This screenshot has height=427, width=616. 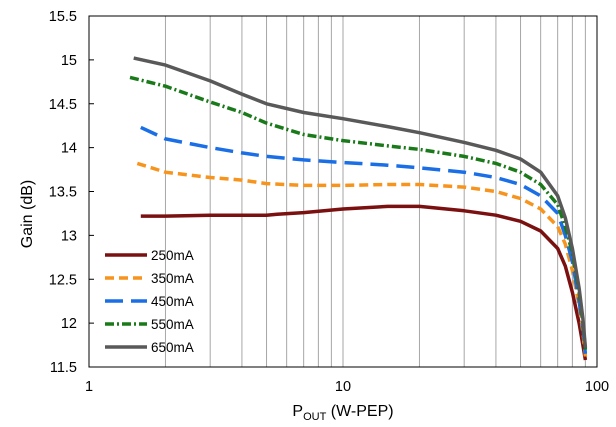 What do you see at coordinates (27, 214) in the screenshot?
I see `y-axis-label: Gain (dB)` at bounding box center [27, 214].